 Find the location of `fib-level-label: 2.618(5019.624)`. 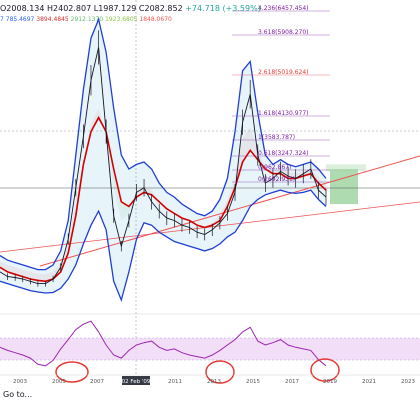

fib-level-label: 2.618(5019.624) is located at coordinates (283, 72).